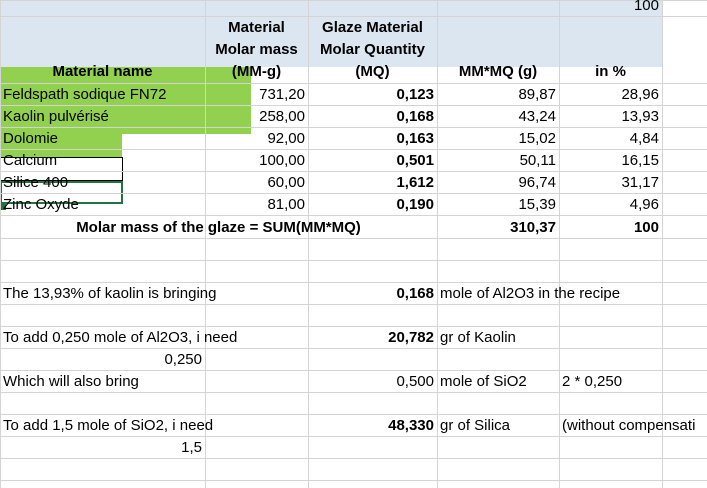 The image size is (707, 488). What do you see at coordinates (640, 116) in the screenshot?
I see `cell: 13,93` at bounding box center [640, 116].